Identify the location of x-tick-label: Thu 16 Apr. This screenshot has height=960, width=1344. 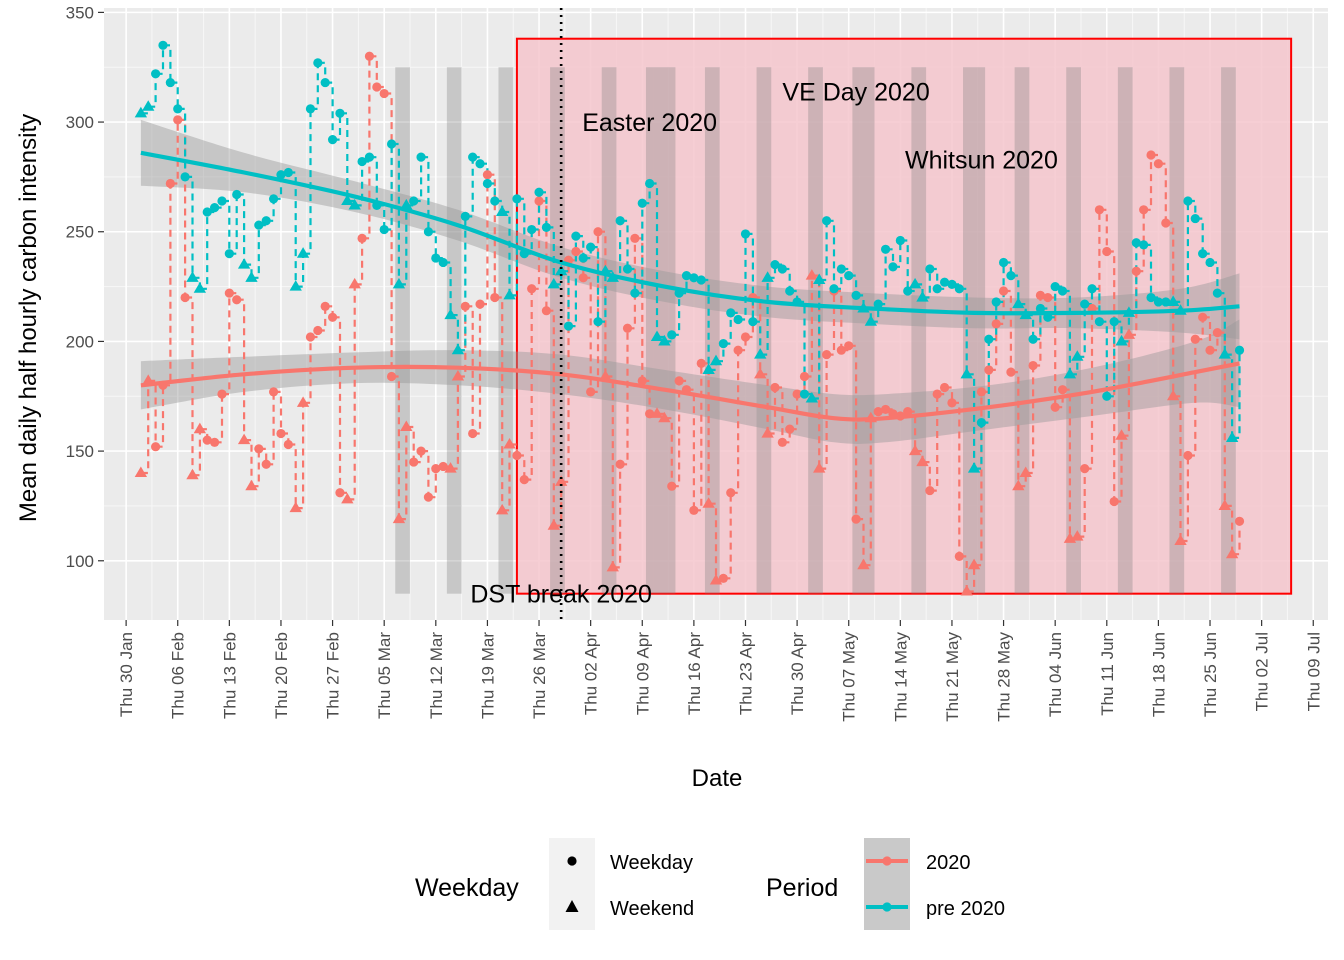
(694, 674).